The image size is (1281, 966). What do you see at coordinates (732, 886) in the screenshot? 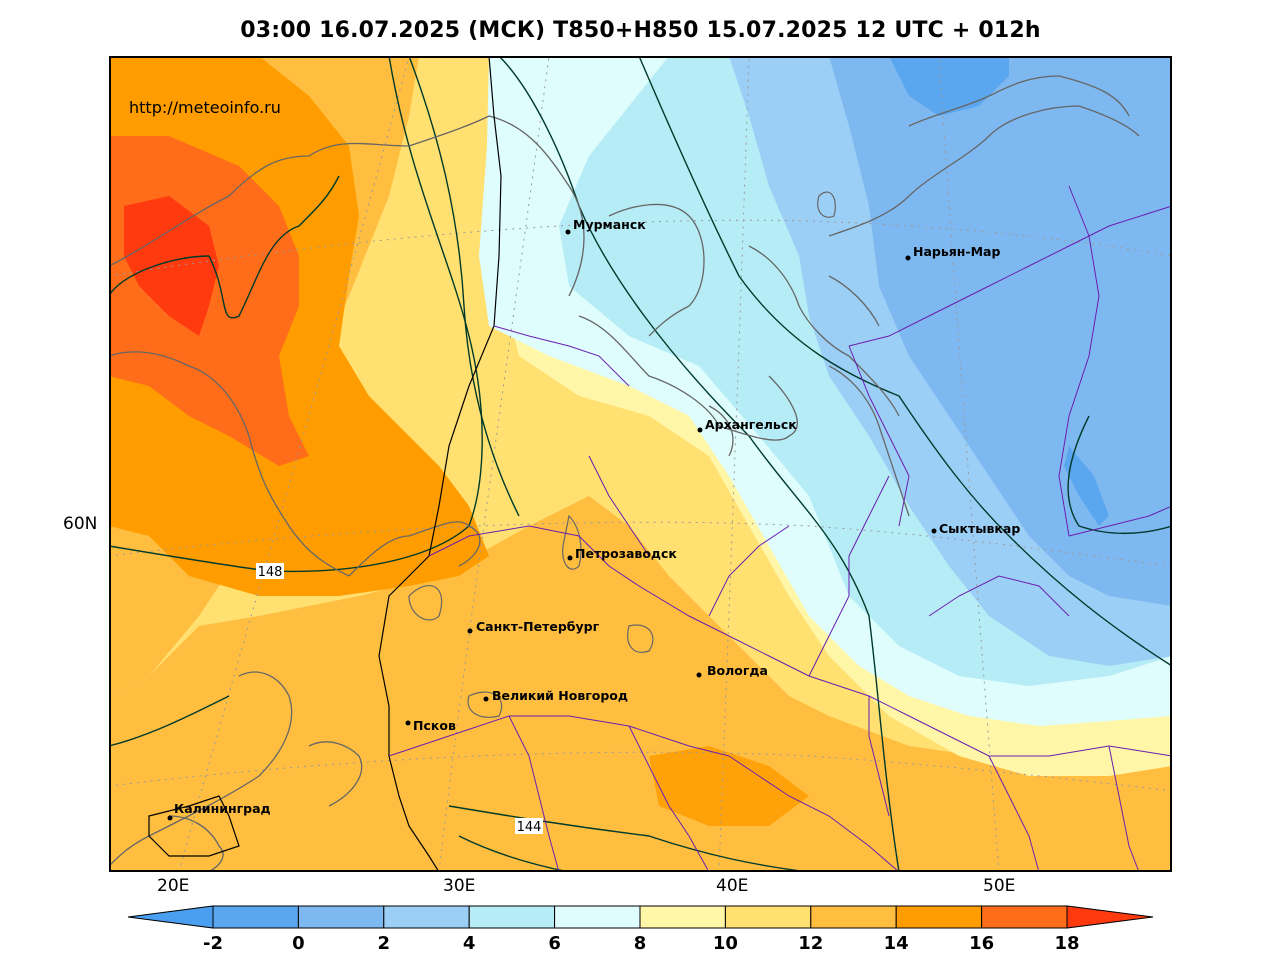
I see `lon-label-40e: 40E` at bounding box center [732, 886].